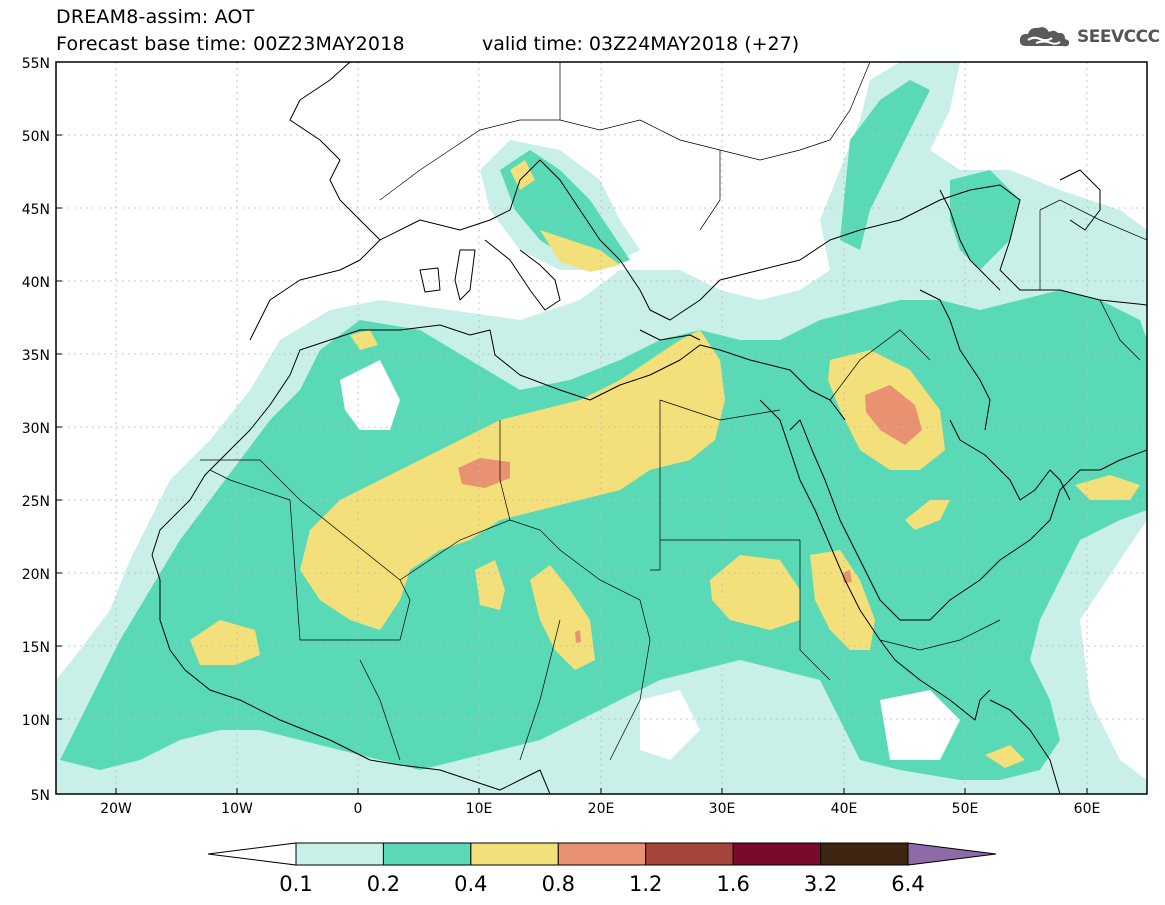 This screenshot has height=905, width=1165. What do you see at coordinates (1044, 37) in the screenshot?
I see `cloud-icon` at bounding box center [1044, 37].